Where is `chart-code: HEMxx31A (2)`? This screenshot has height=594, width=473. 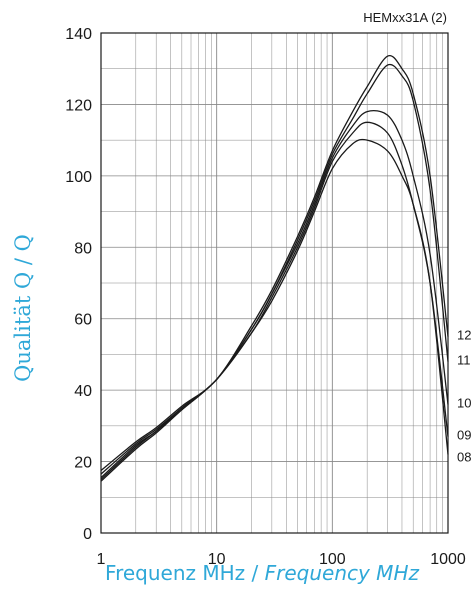 chart-code: HEMxx31A (2) is located at coordinates (405, 17).